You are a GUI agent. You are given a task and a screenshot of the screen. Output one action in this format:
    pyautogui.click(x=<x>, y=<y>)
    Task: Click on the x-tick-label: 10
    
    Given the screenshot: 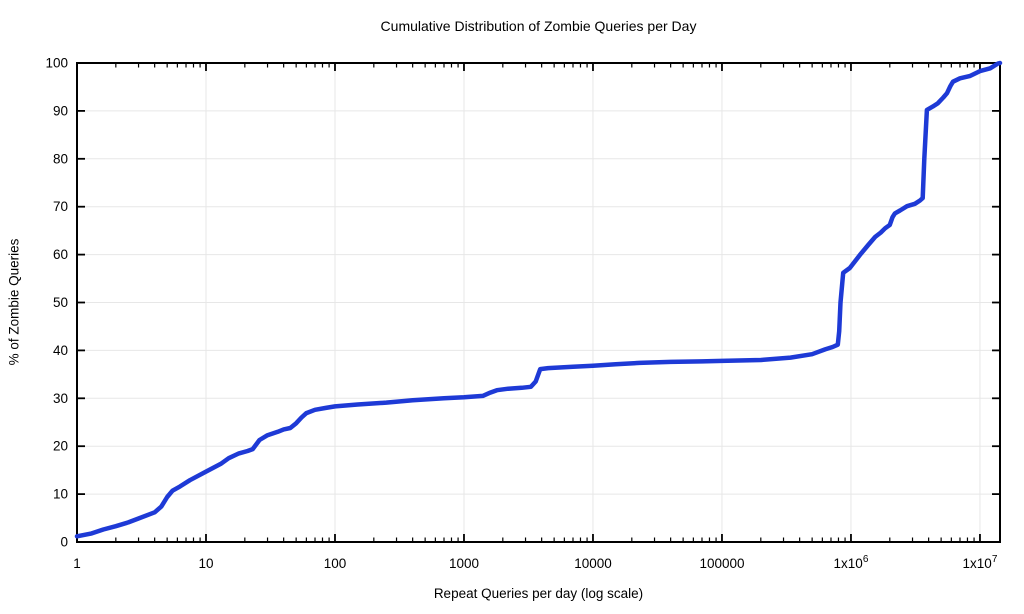 What is the action you would take?
    pyautogui.click(x=205, y=563)
    